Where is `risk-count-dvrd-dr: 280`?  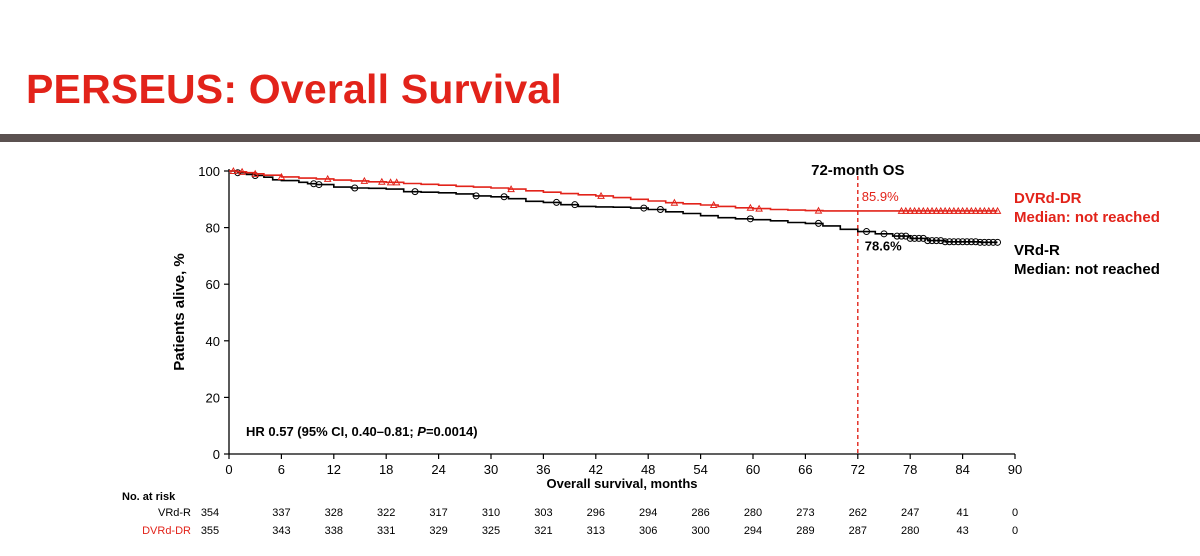
risk-count-dvrd-dr: 280 is located at coordinates (910, 531).